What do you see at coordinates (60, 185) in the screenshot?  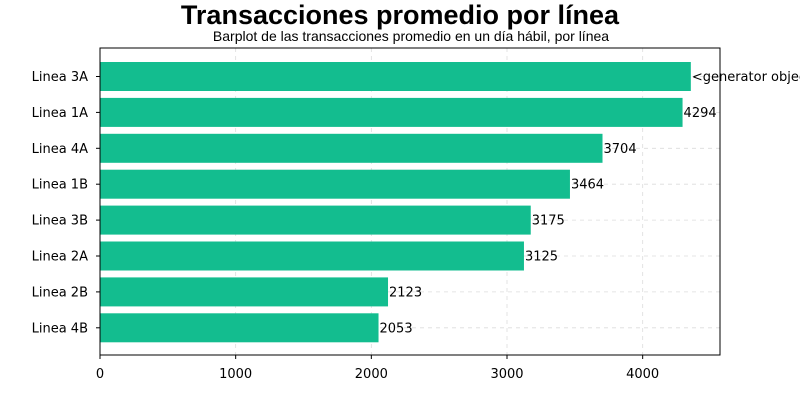 I see `y-tick-label: Linea 1B` at bounding box center [60, 185].